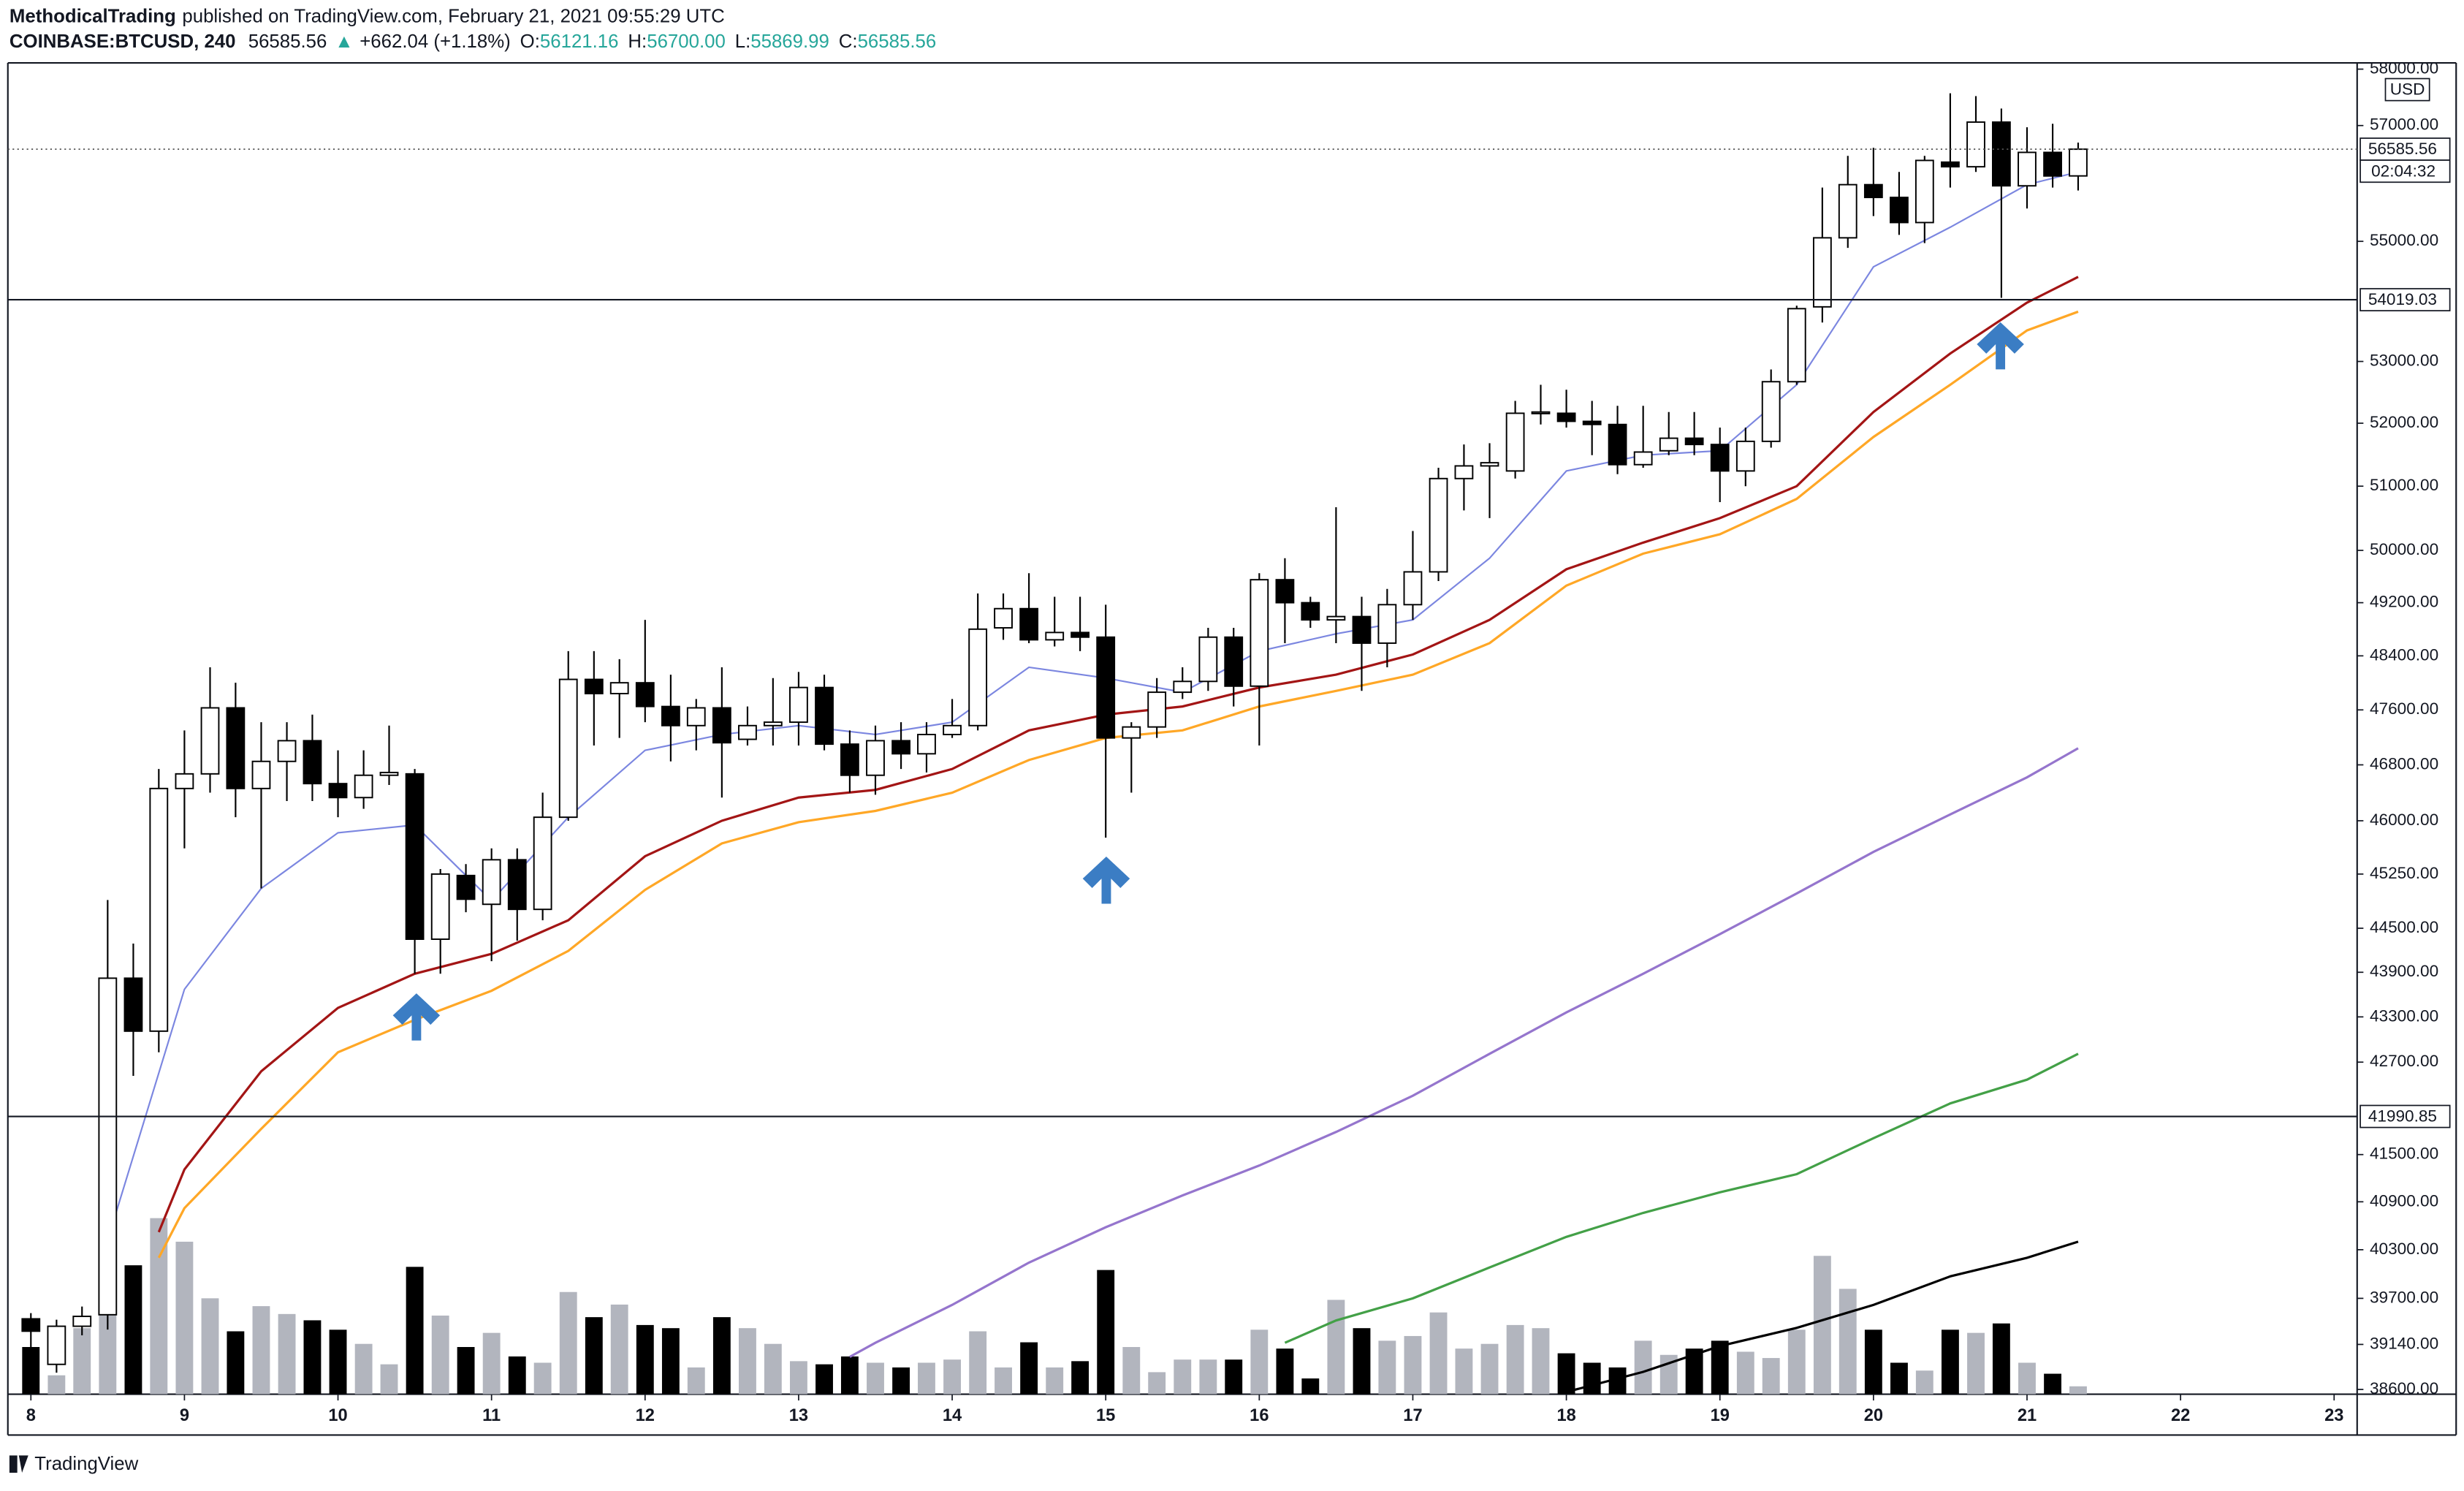 The image size is (2464, 1491). What do you see at coordinates (2407, 89) in the screenshot?
I see `unit-label: USD` at bounding box center [2407, 89].